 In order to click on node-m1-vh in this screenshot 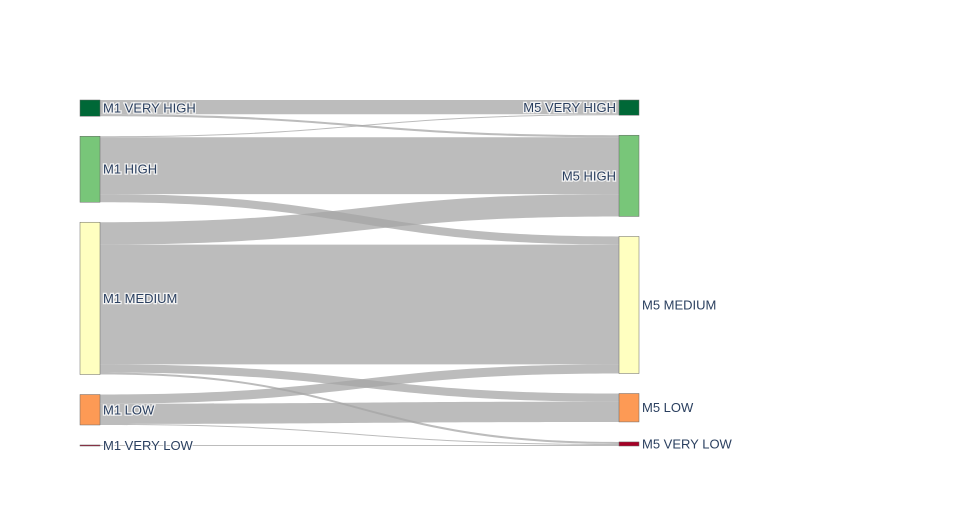, I will do `click(90, 108)`.